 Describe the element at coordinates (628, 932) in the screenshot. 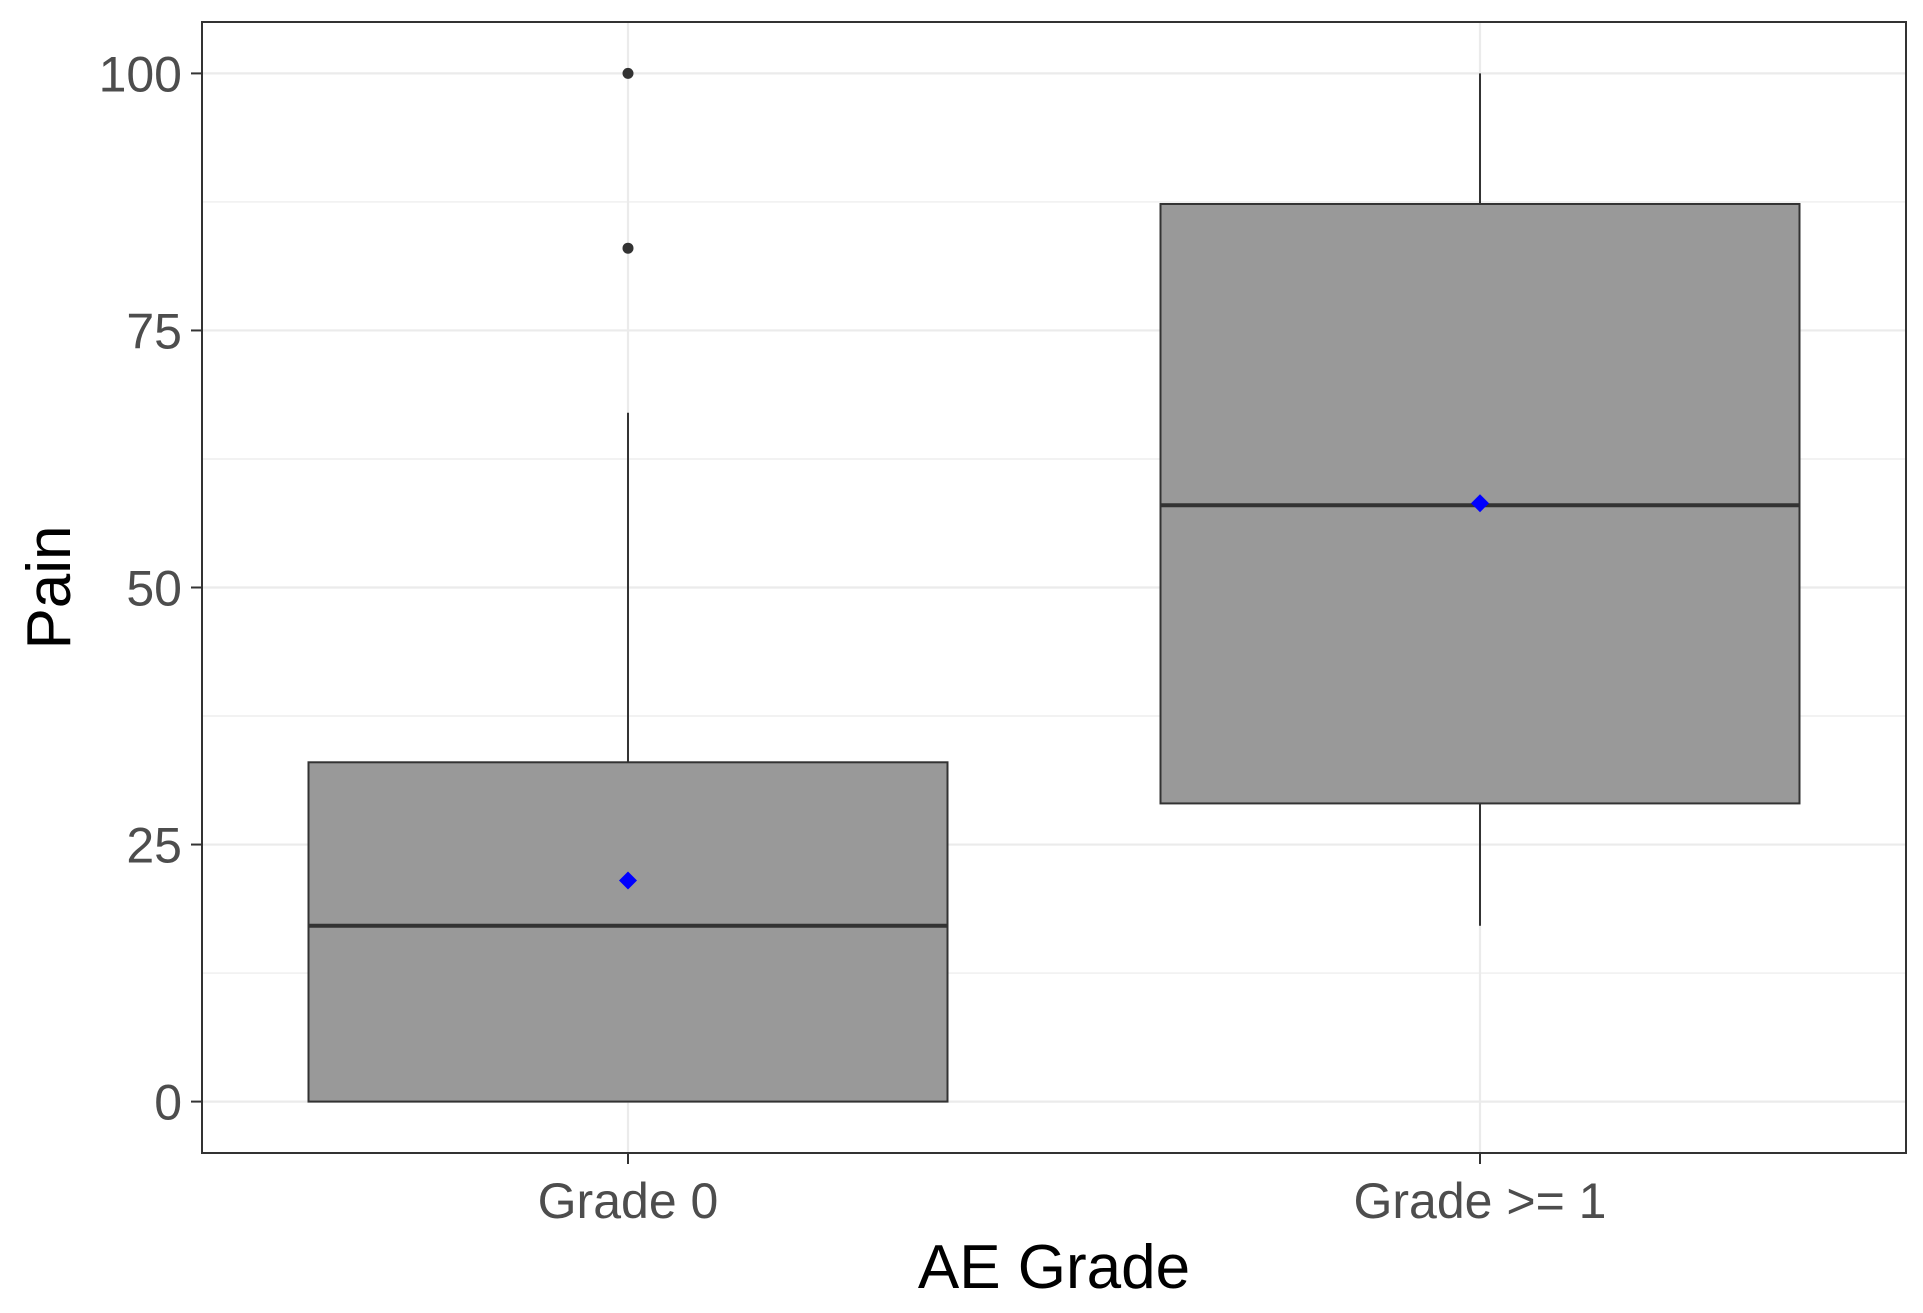

I see `box-body` at that location.